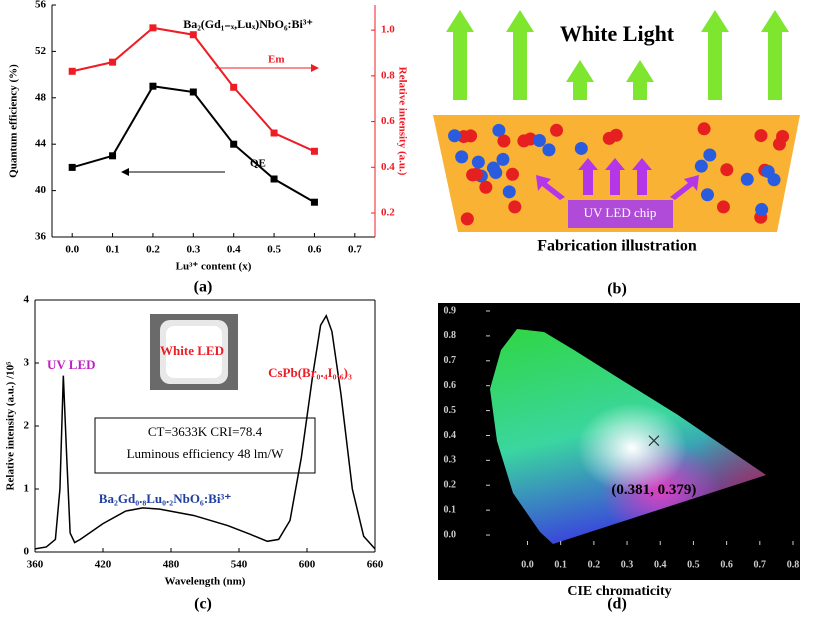 This screenshot has width=813, height=622. I want to click on y2-tick-label: 0.6, so click(388, 121).